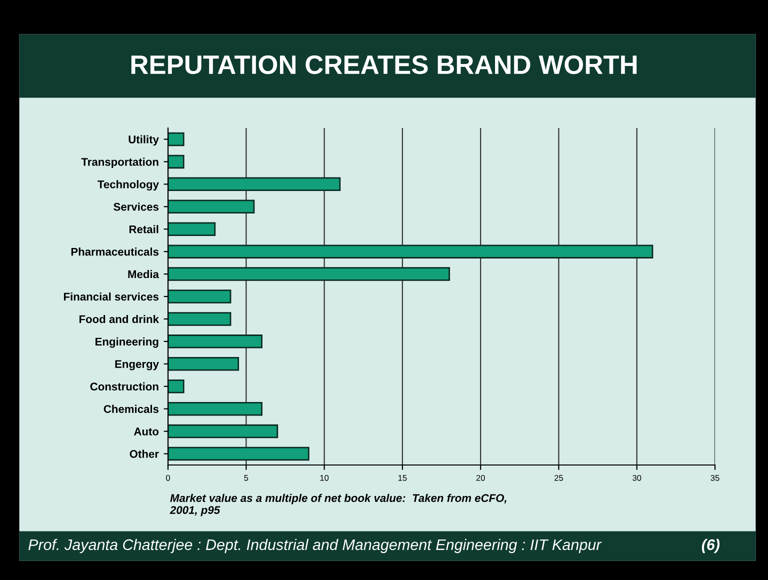 This screenshot has width=768, height=580. Describe the element at coordinates (144, 274) in the screenshot. I see `y-tick-label: Media` at that location.